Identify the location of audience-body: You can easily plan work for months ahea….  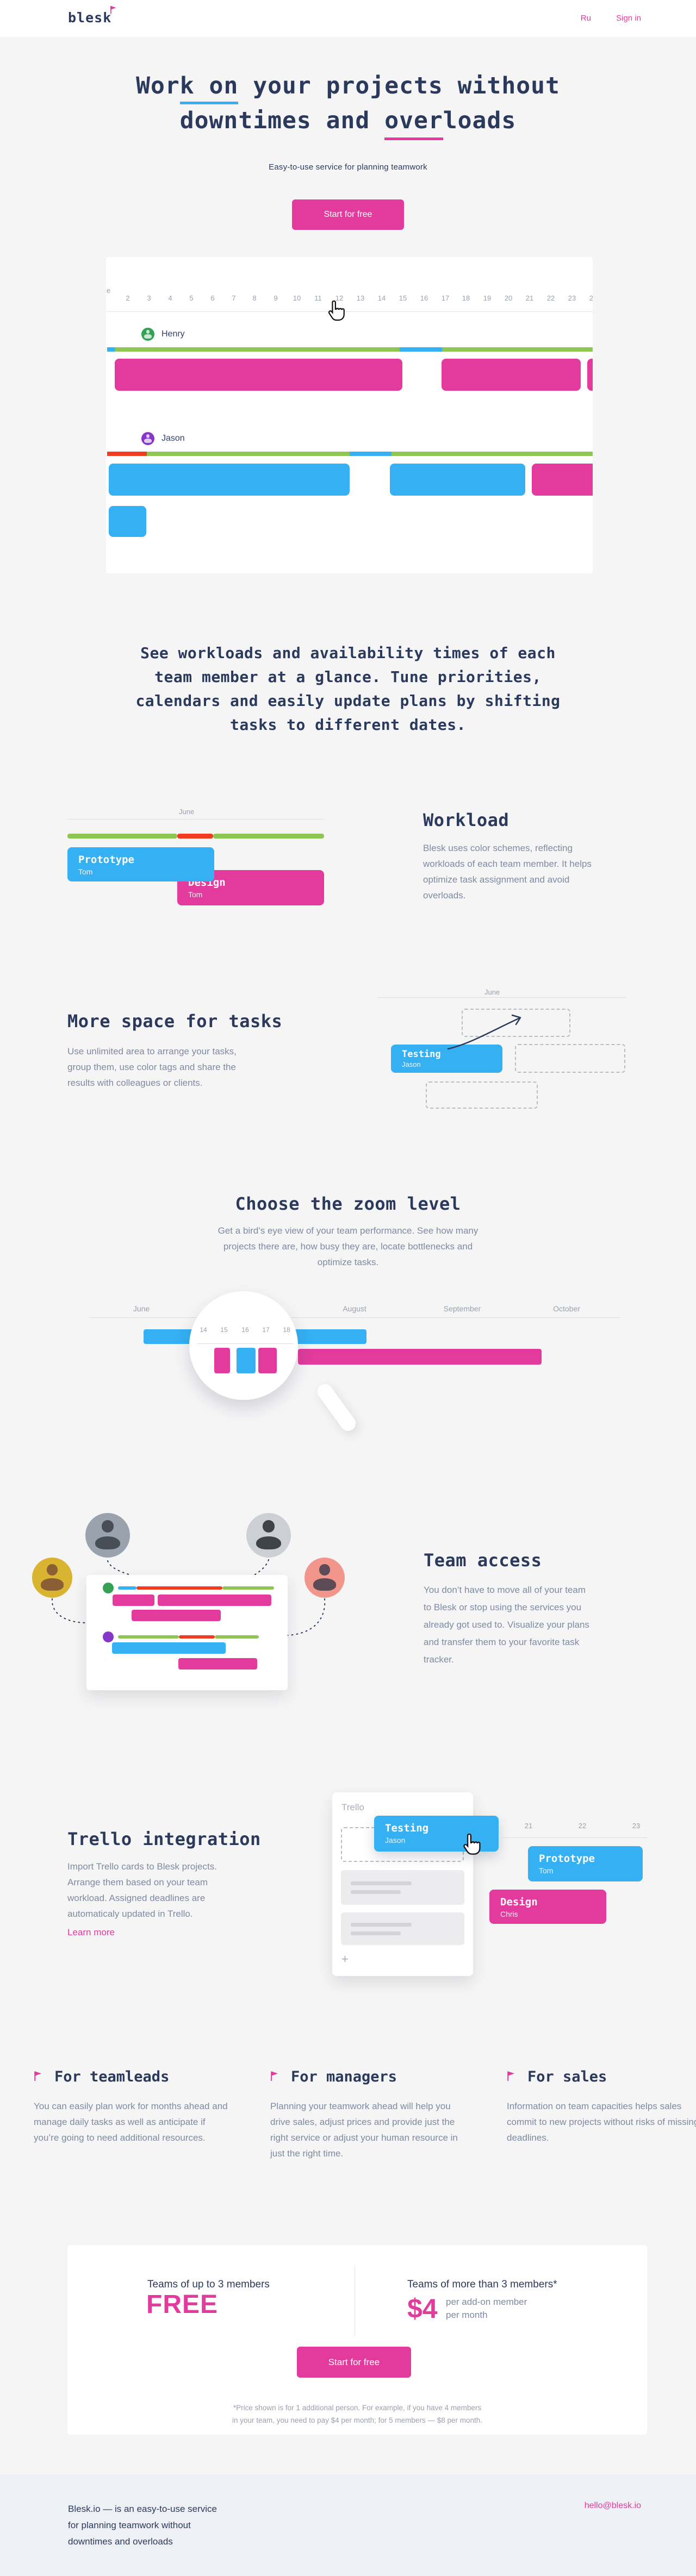
(131, 2122).